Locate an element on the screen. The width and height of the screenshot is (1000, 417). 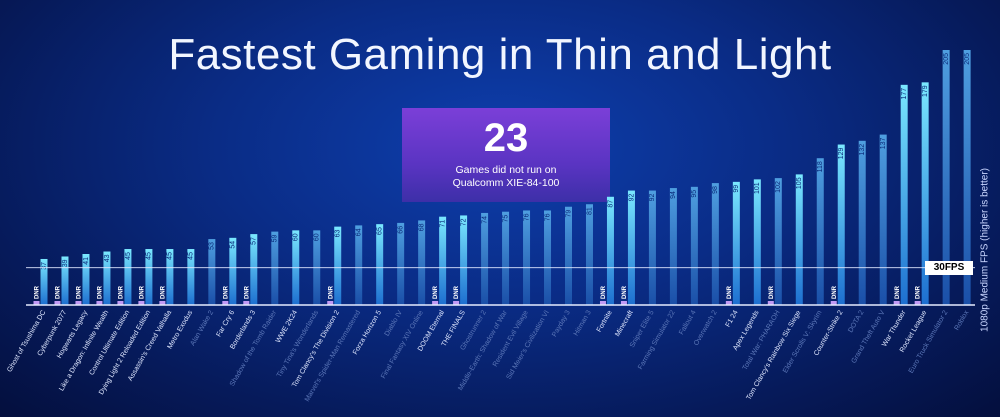
bar-value-label-6: 45 is located at coordinates (170, 256).